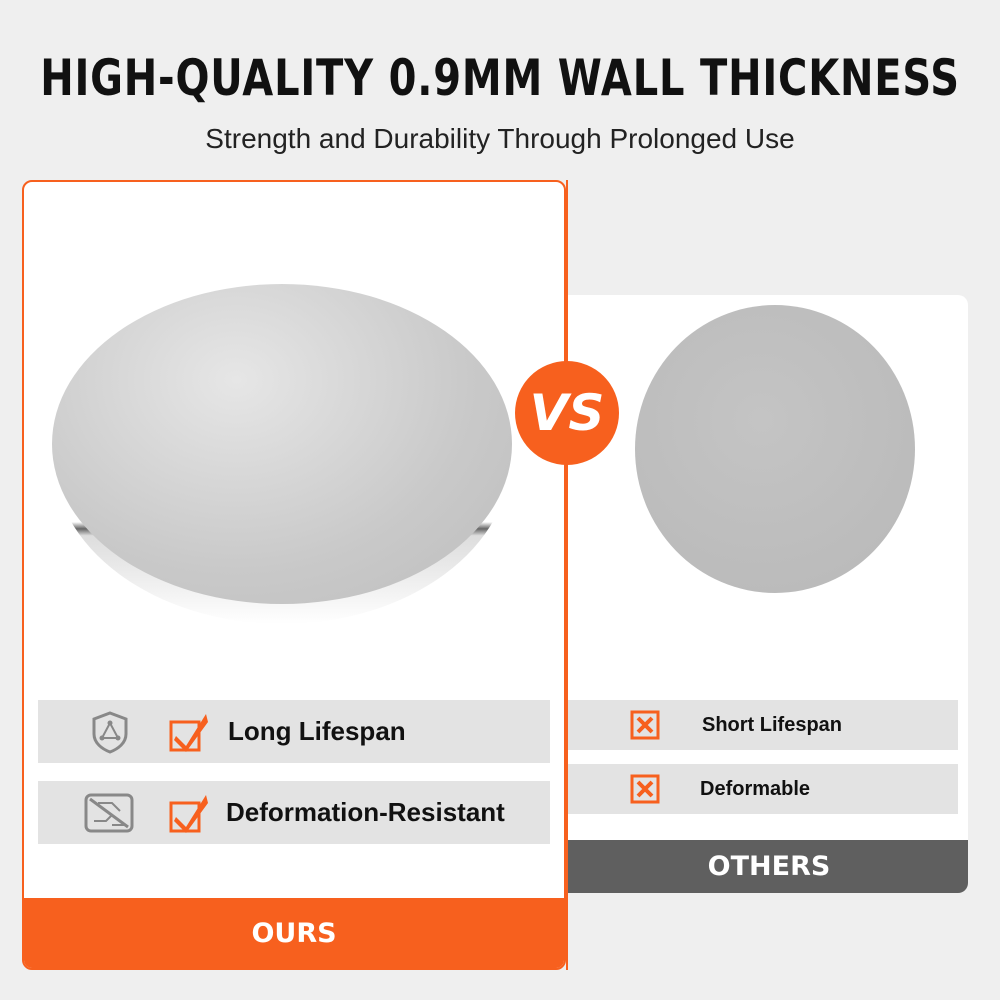 The width and height of the screenshot is (1000, 1000). I want to click on page-title: HIGH-QUALITY 0.9MM WALL THICKNESS, so click(500, 78).